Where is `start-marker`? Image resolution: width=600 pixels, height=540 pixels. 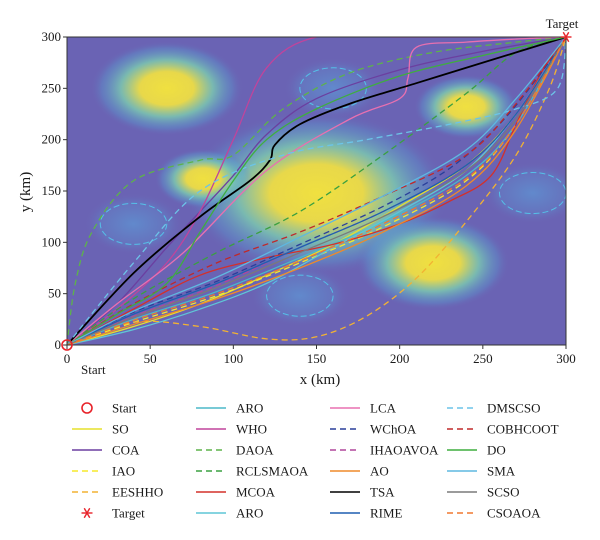 start-marker is located at coordinates (67, 345).